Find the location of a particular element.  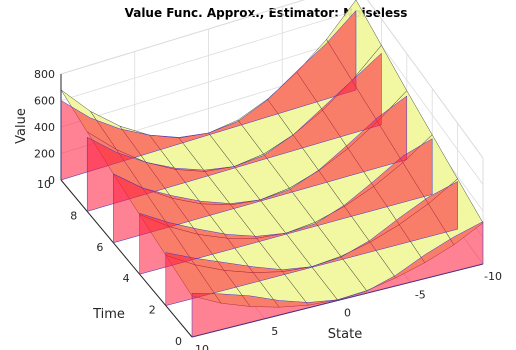

y-tick-label: 10 is located at coordinates (44, 184).